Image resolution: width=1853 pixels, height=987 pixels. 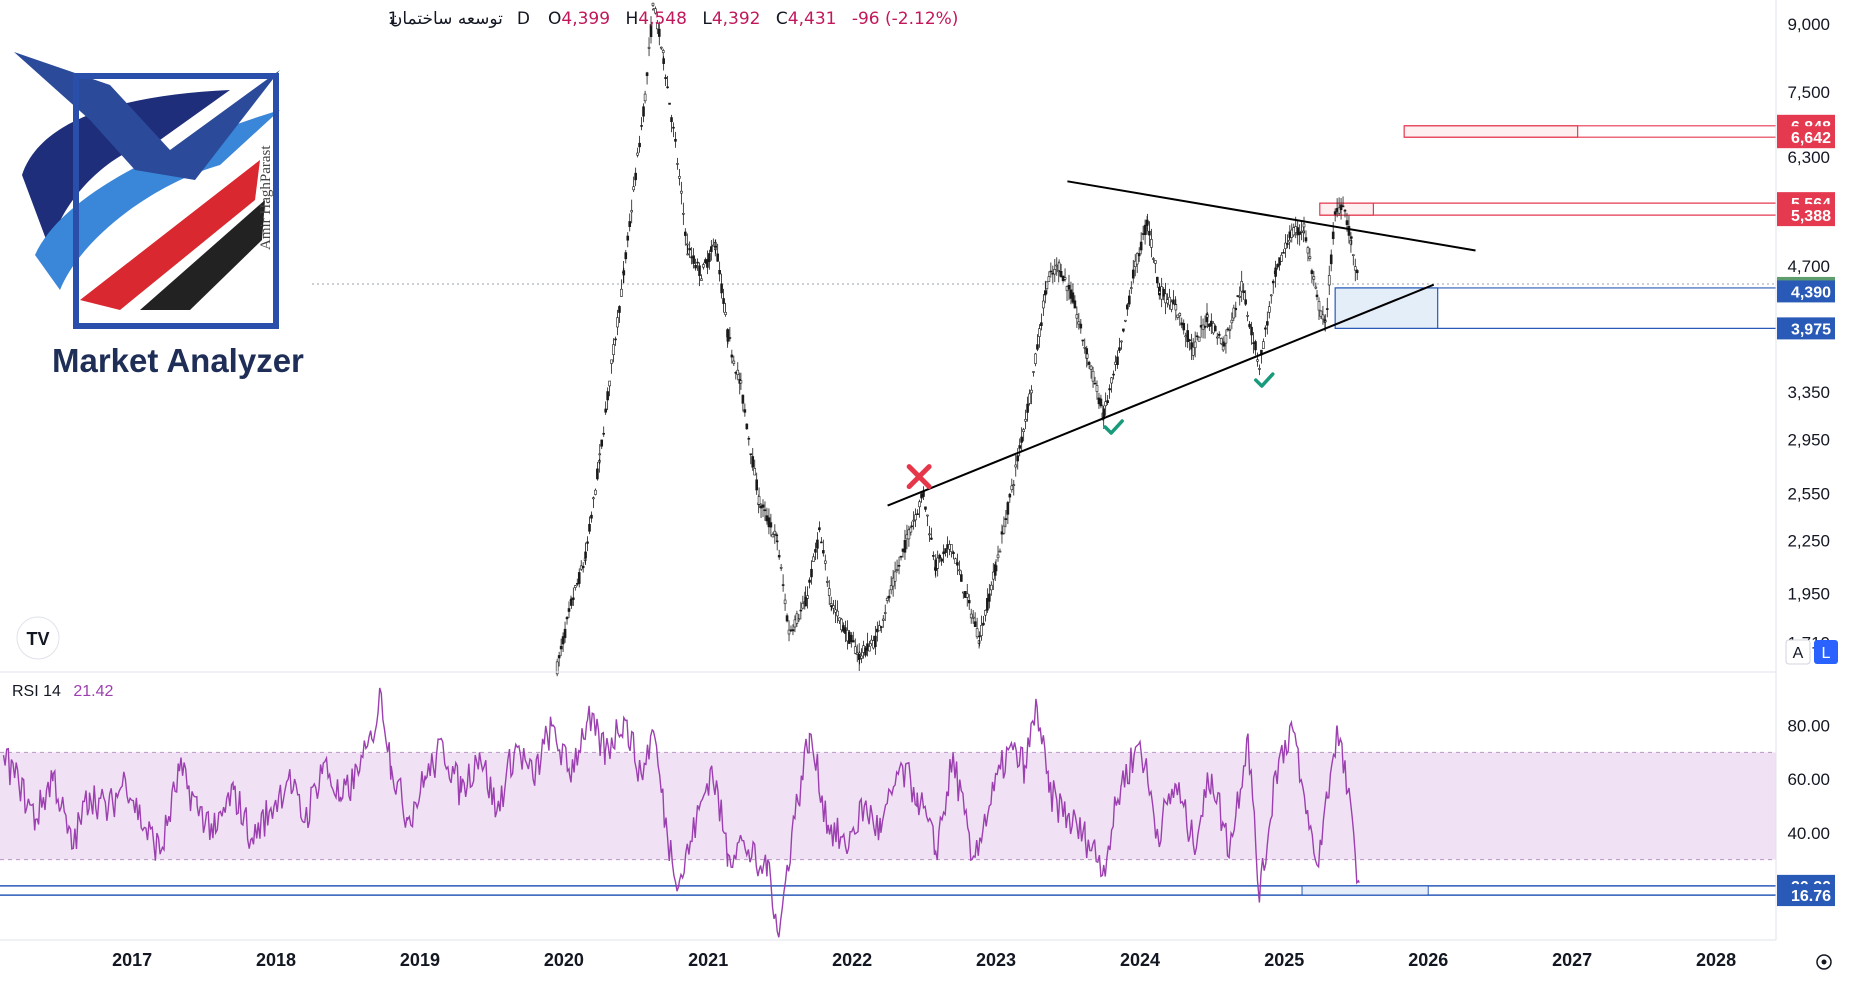 What do you see at coordinates (1365, 890) in the screenshot?
I see `rsi-zone-box` at bounding box center [1365, 890].